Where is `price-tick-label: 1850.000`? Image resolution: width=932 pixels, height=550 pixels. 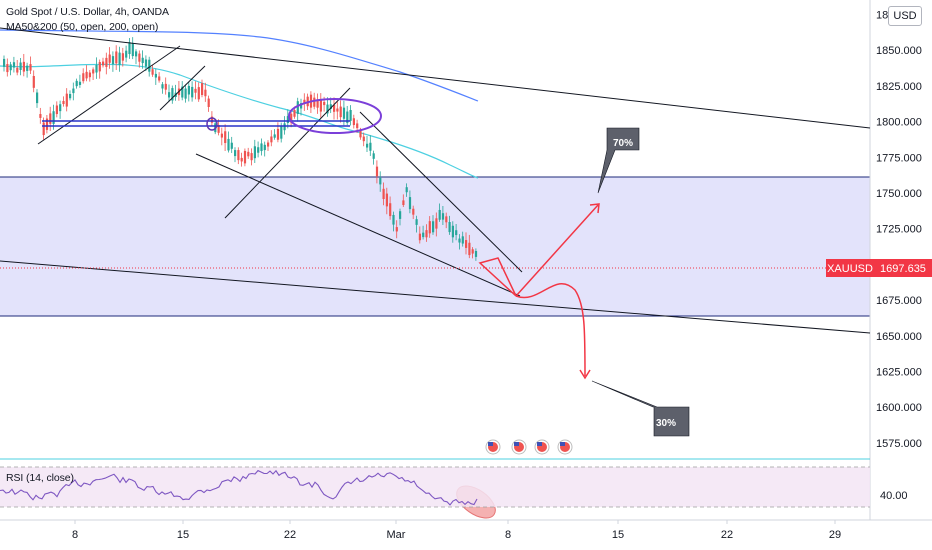 price-tick-label: 1850.000 is located at coordinates (899, 51).